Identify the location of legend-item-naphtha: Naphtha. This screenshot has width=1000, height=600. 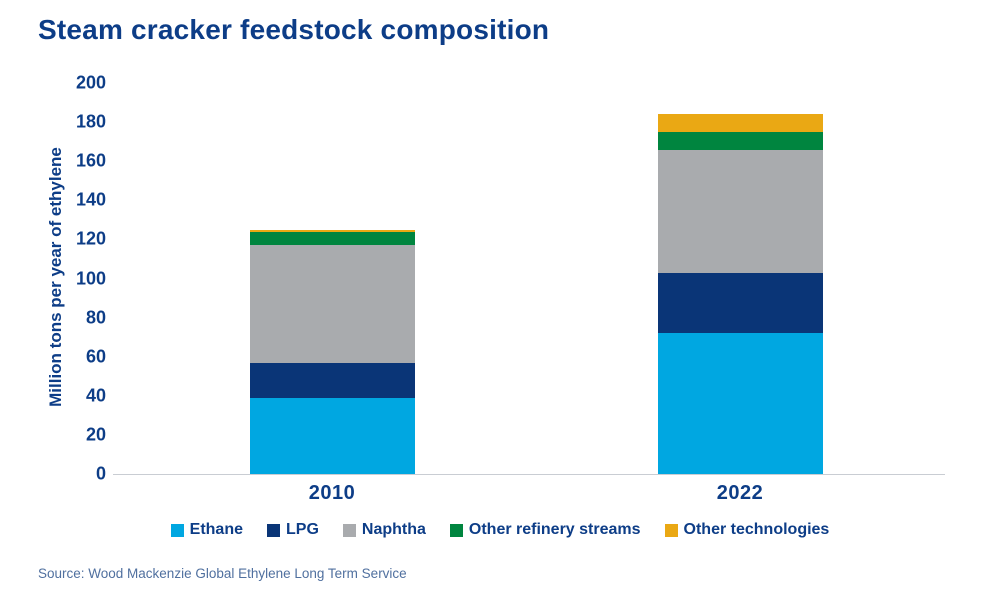
(384, 530).